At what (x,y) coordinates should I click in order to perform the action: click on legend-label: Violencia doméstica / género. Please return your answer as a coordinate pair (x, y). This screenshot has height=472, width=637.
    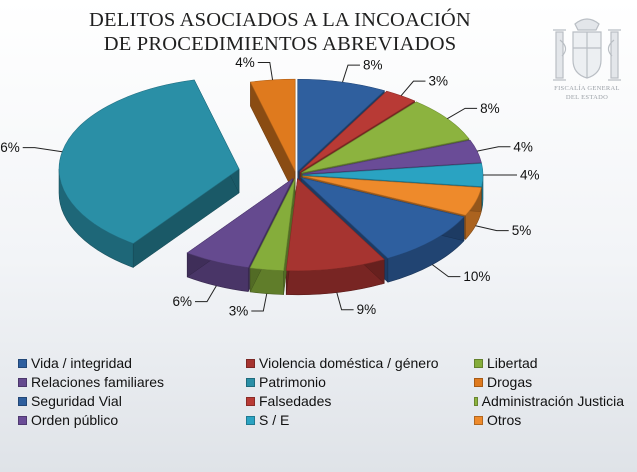
    Looking at the image, I should click on (349, 363).